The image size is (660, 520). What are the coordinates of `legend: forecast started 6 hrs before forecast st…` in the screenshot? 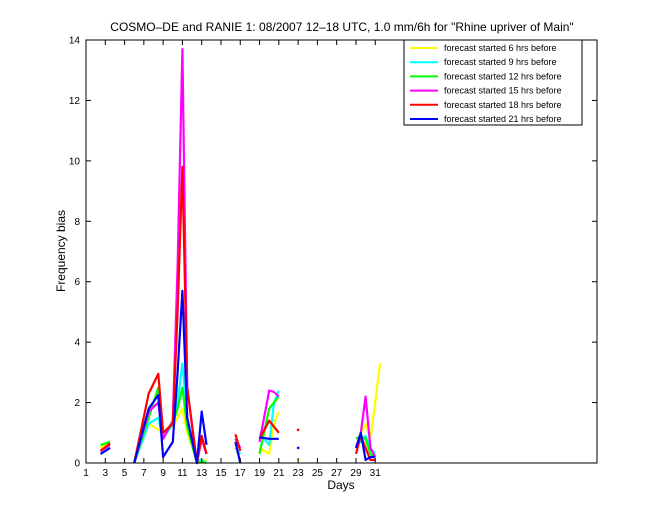 It's located at (493, 82).